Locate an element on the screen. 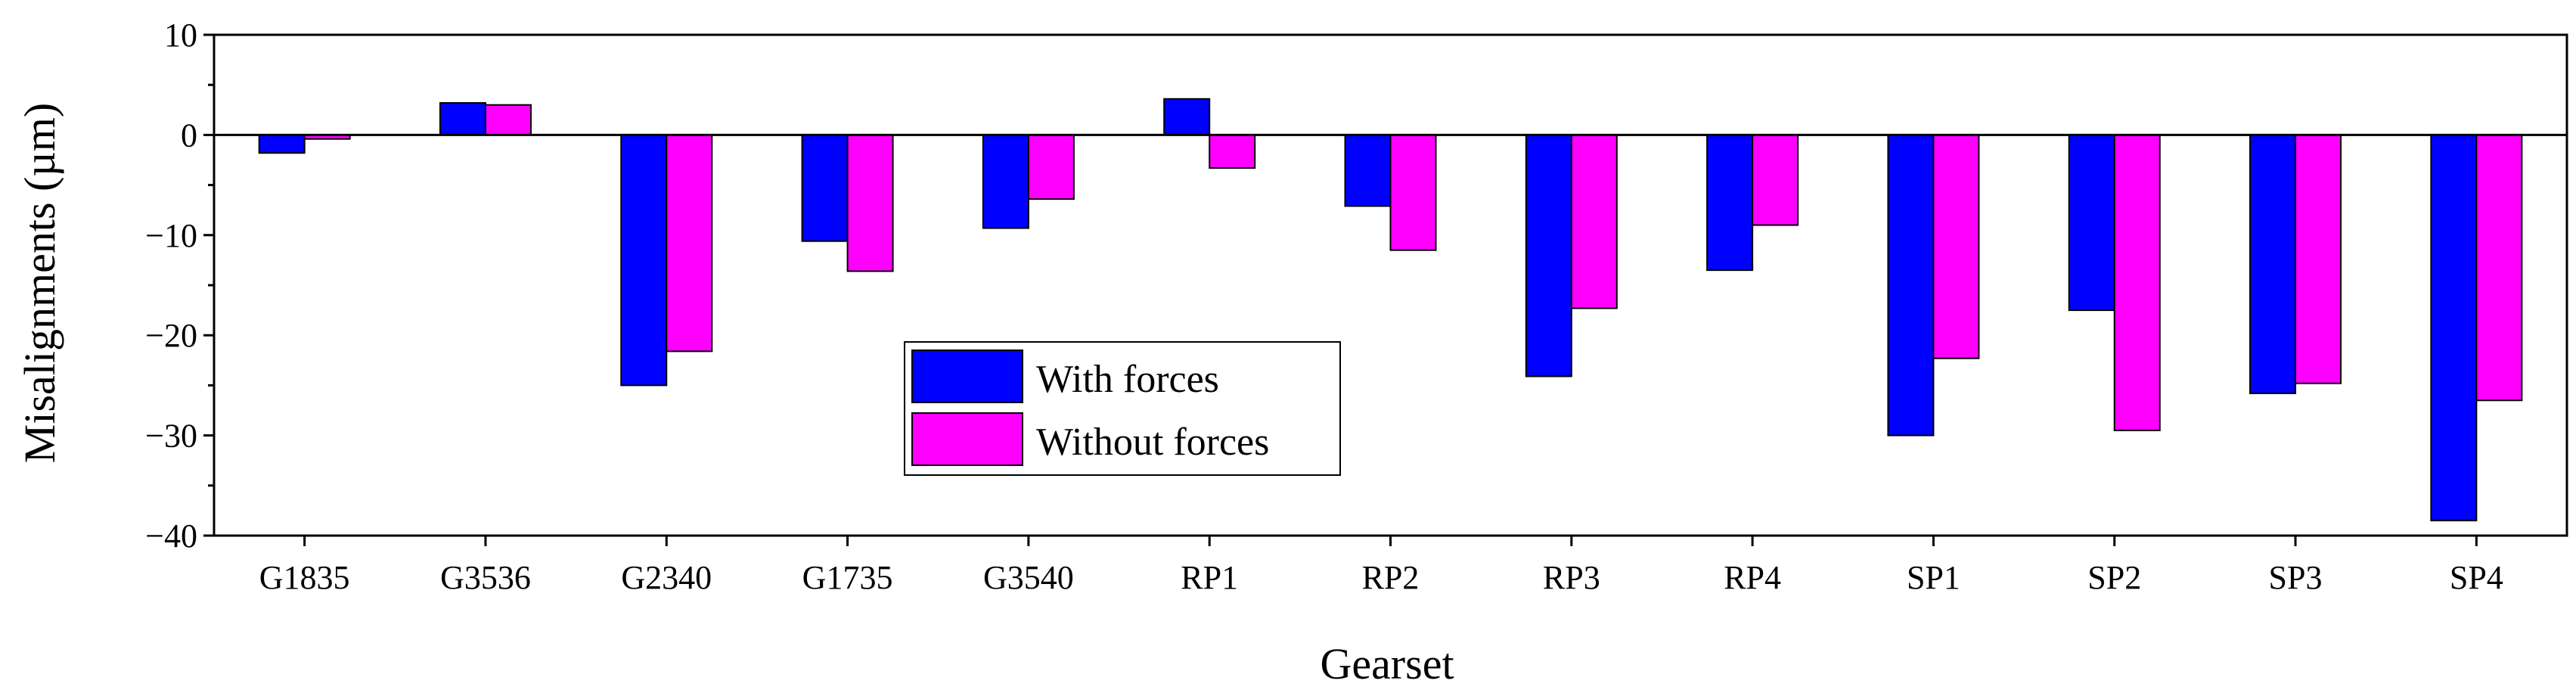 The height and width of the screenshot is (699, 2576). legend-label-with-forces: With forces is located at coordinates (1127, 379).